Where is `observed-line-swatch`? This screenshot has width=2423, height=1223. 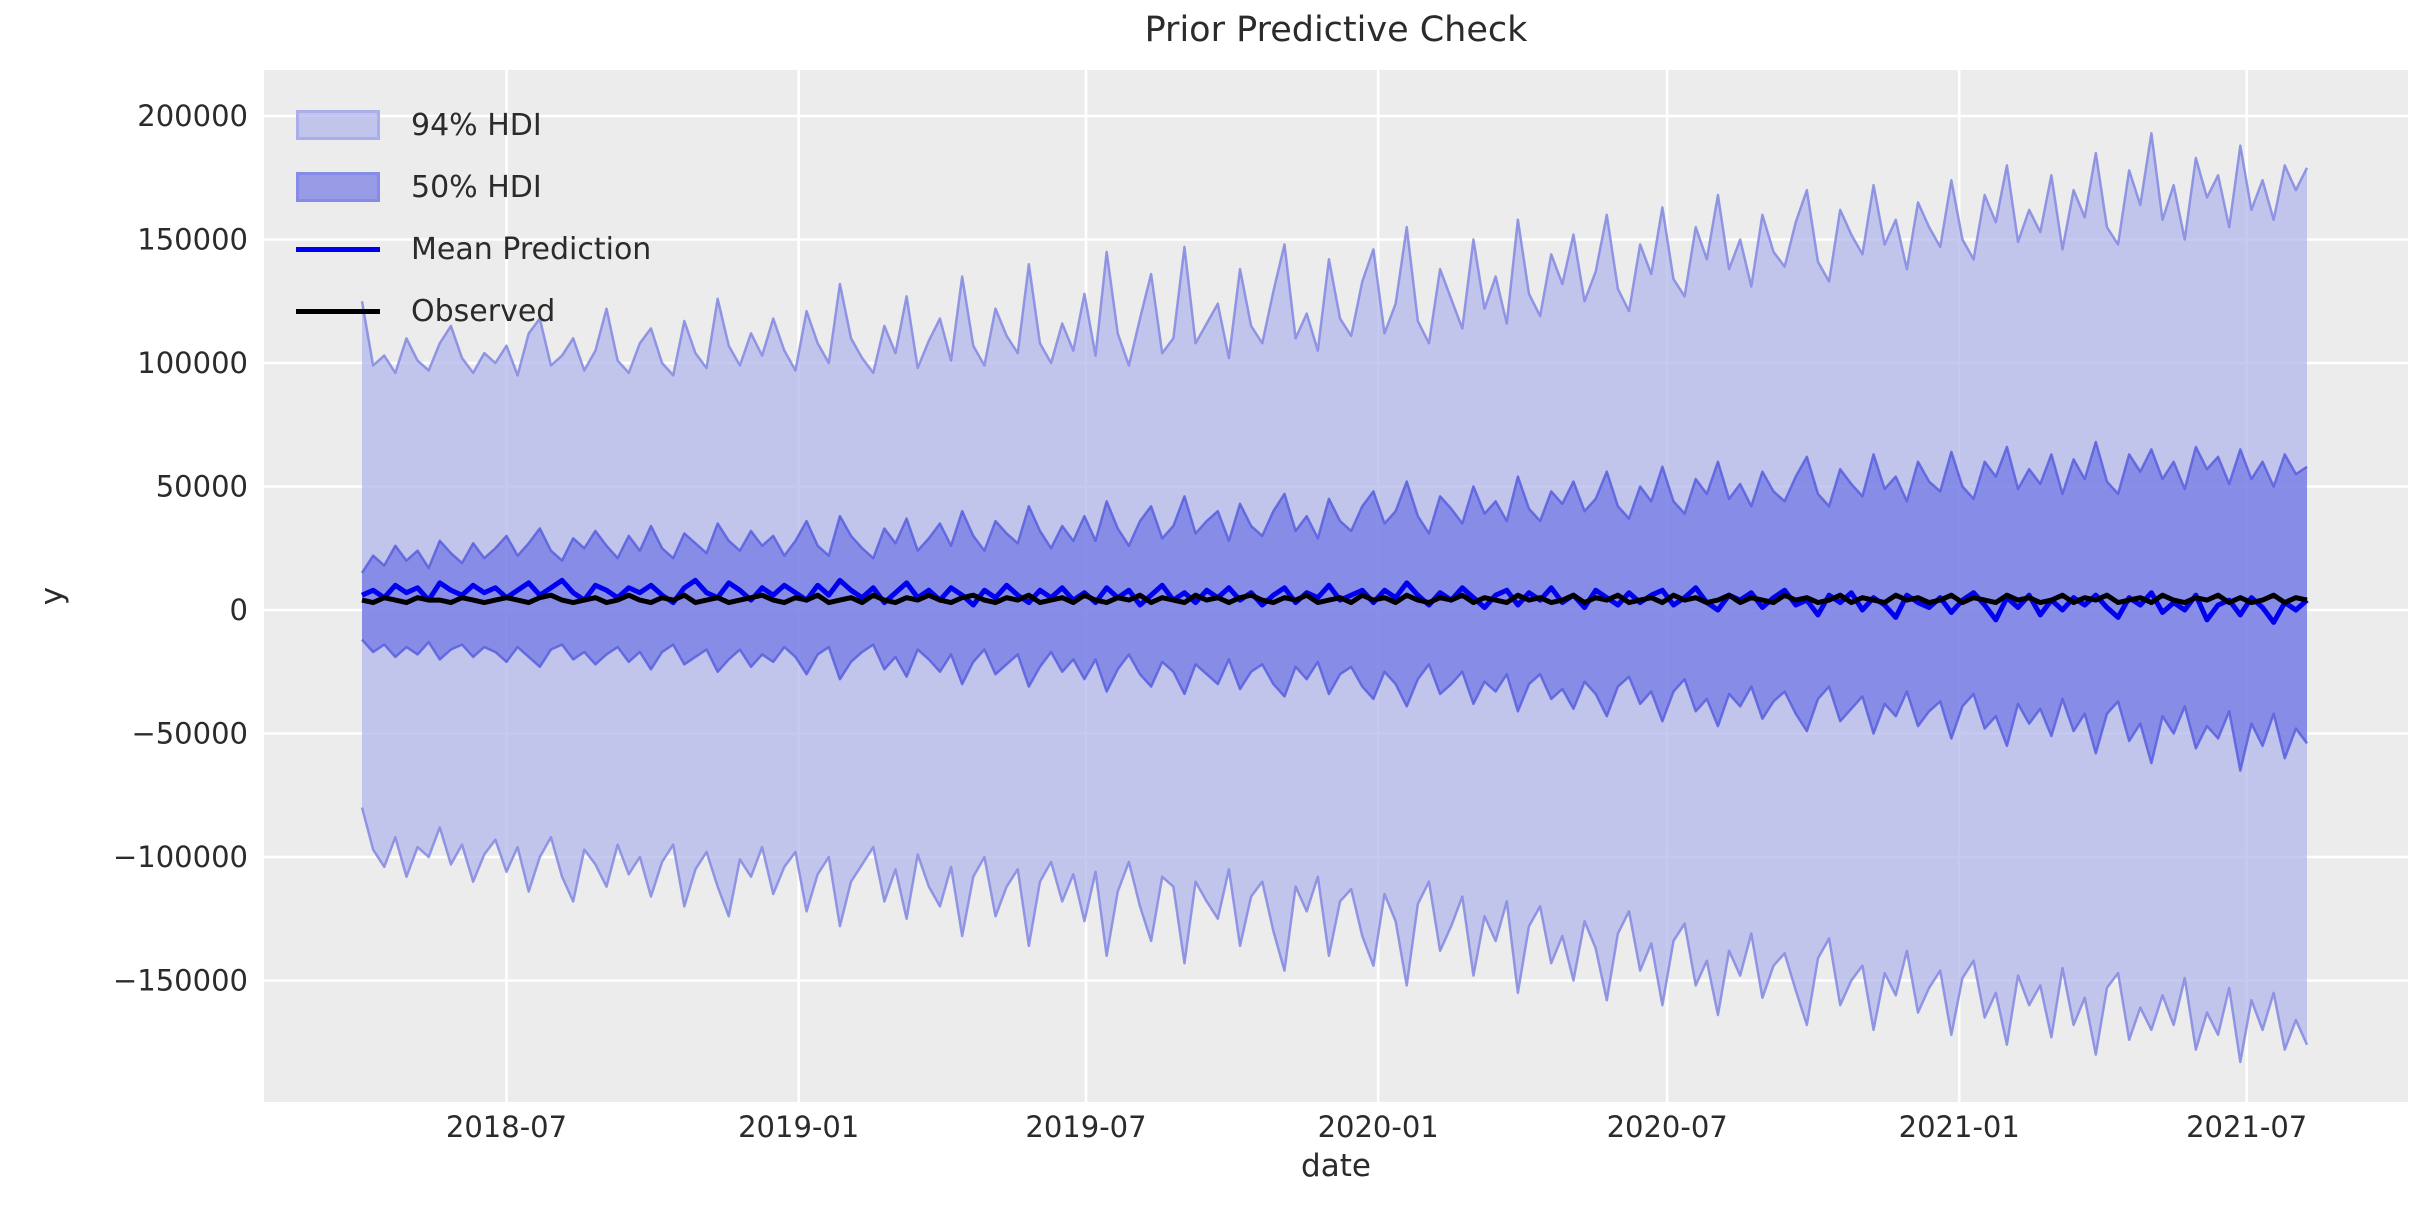 observed-line-swatch is located at coordinates (338, 311).